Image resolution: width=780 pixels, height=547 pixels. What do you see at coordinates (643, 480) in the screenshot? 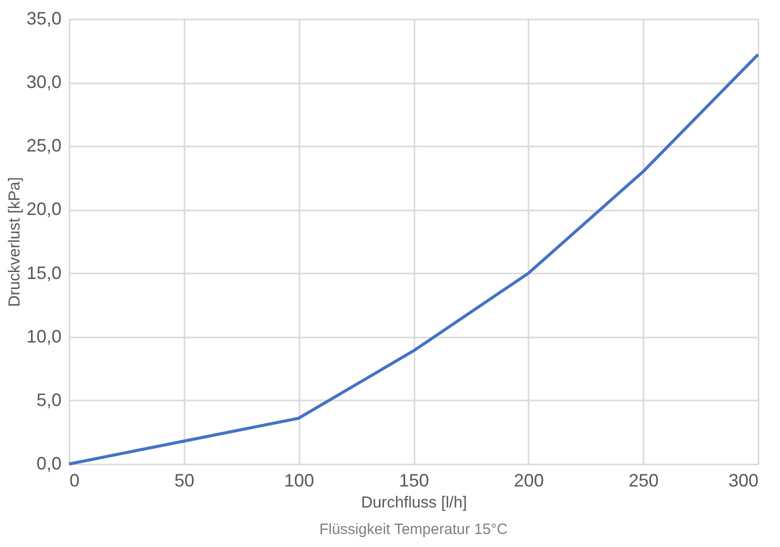
I see `x-tick-label: 250` at bounding box center [643, 480].